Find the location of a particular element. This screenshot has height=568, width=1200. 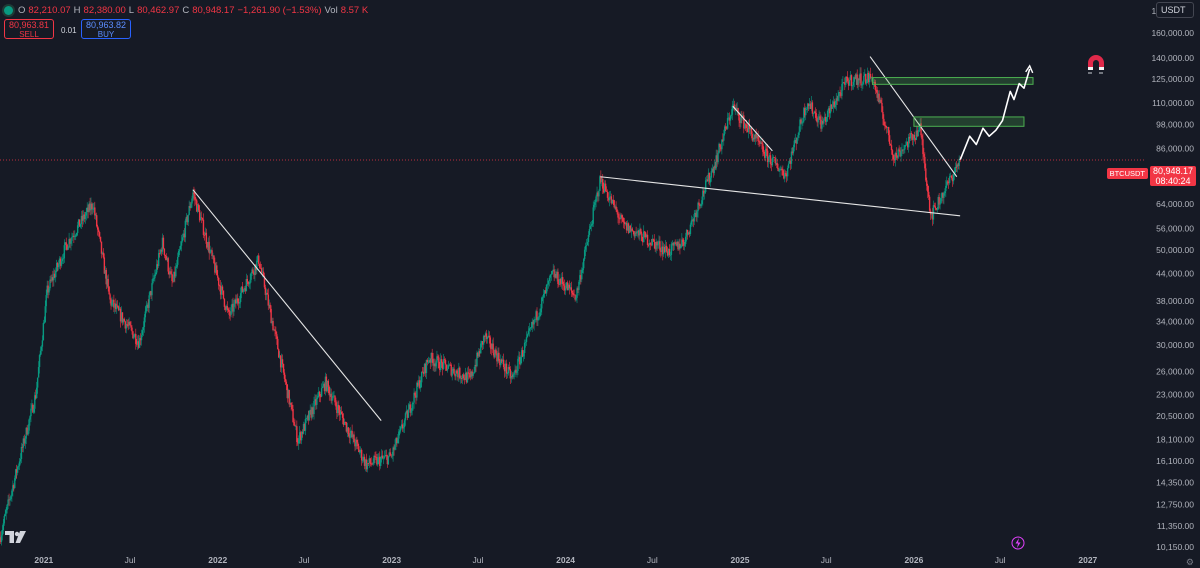

low-key: L is located at coordinates (131, 10).